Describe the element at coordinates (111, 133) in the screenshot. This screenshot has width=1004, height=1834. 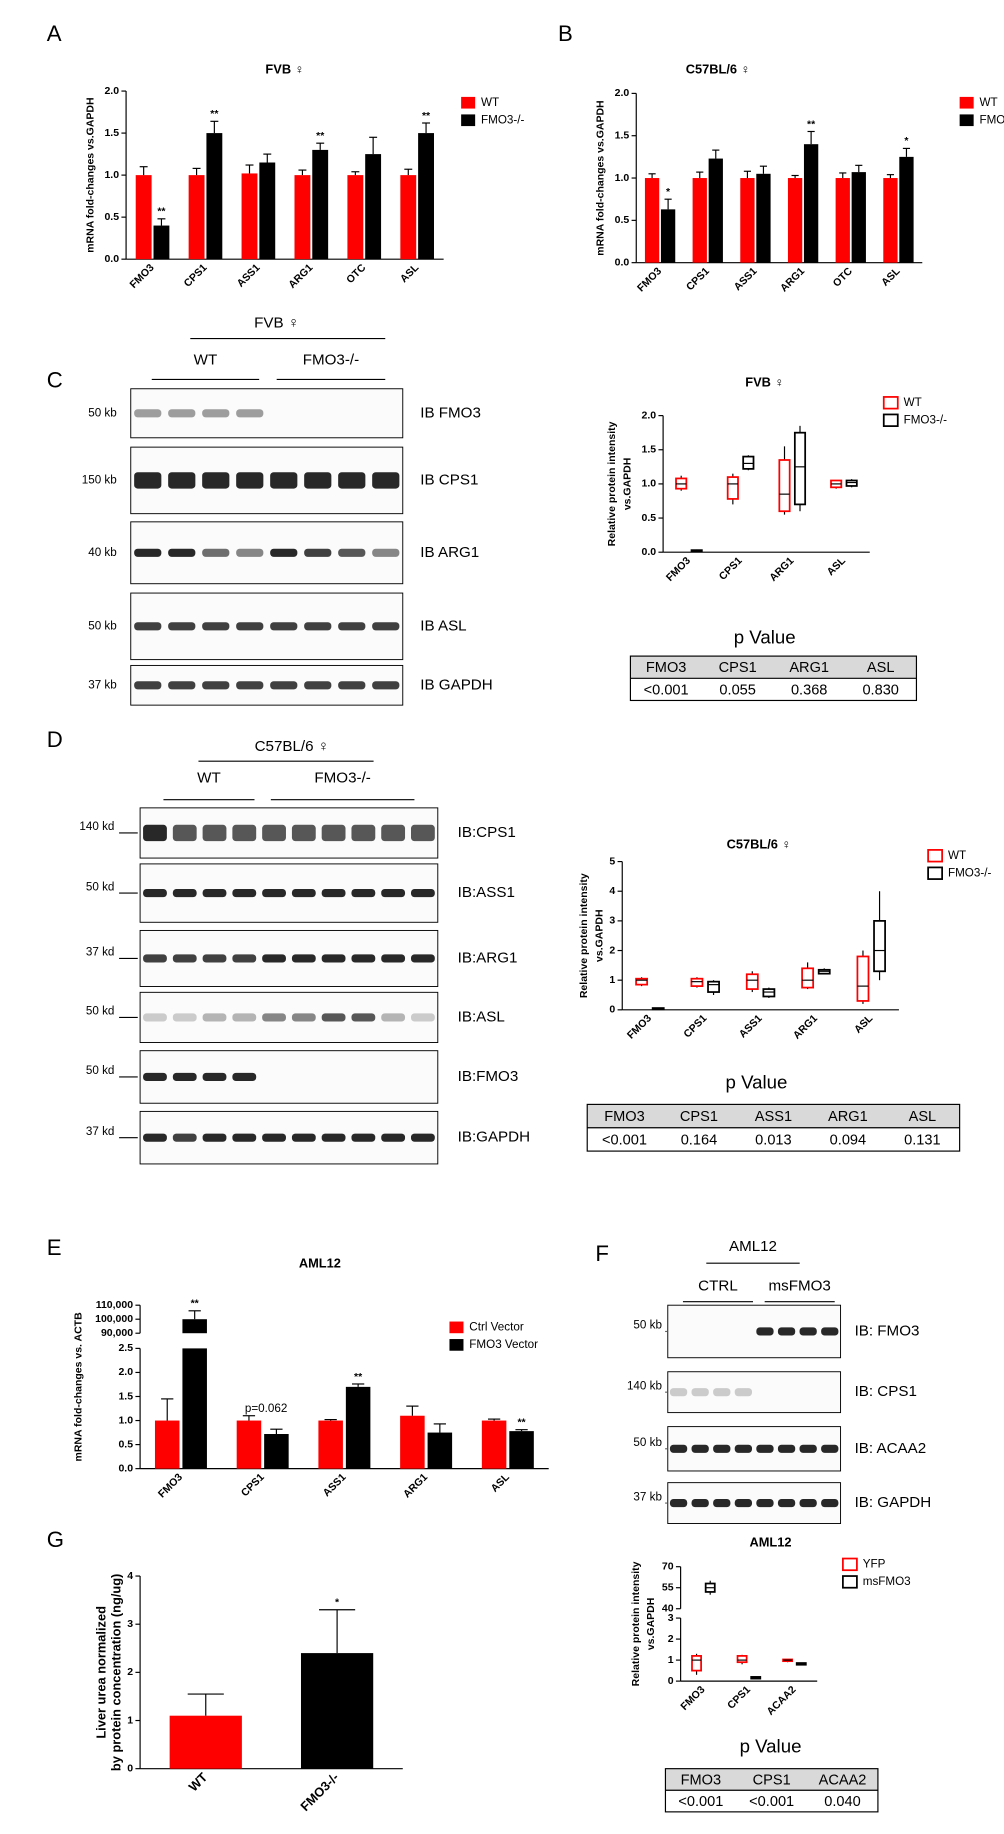
I see `y-tick-label: 1.5` at that location.